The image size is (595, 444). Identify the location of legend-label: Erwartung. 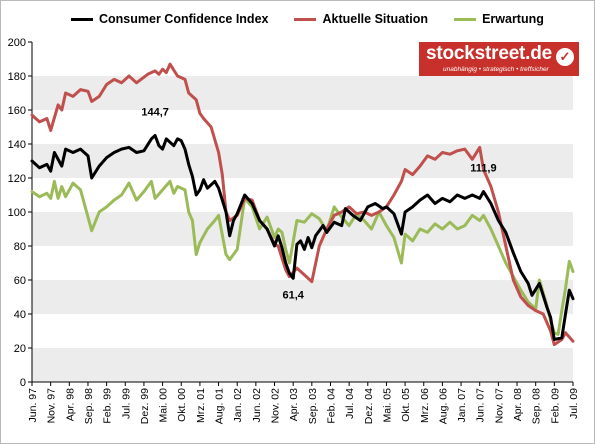
(513, 19).